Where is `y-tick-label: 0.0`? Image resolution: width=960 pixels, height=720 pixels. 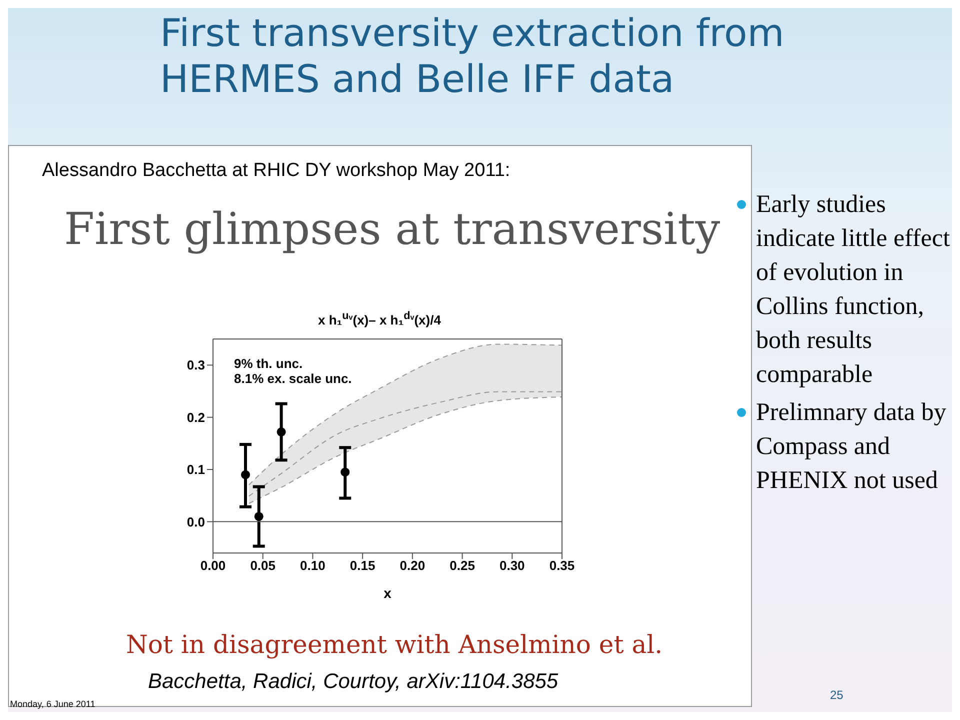
y-tick-label: 0.0 is located at coordinates (195, 522).